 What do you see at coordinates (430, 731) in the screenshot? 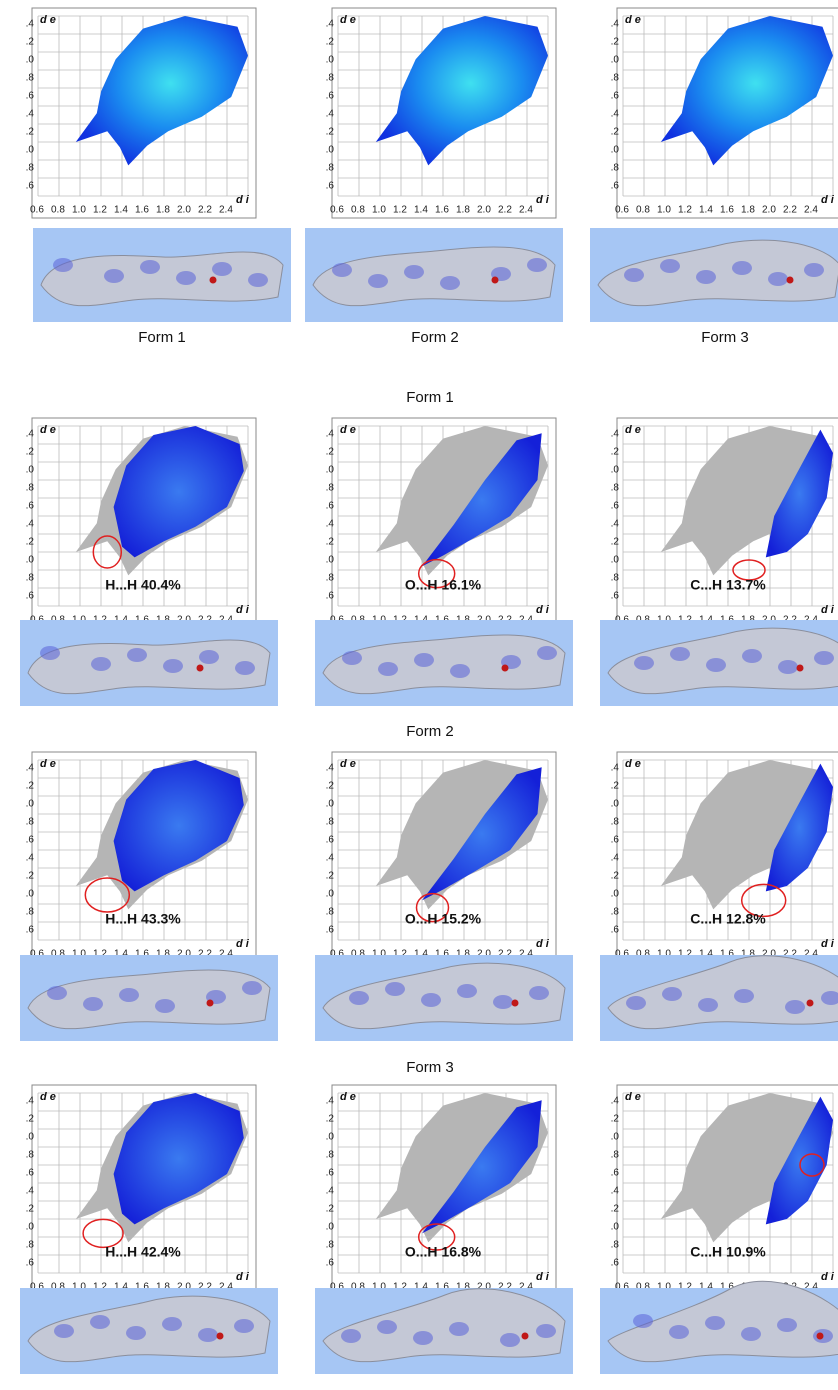
I see `section-title: Form 2` at bounding box center [430, 731].